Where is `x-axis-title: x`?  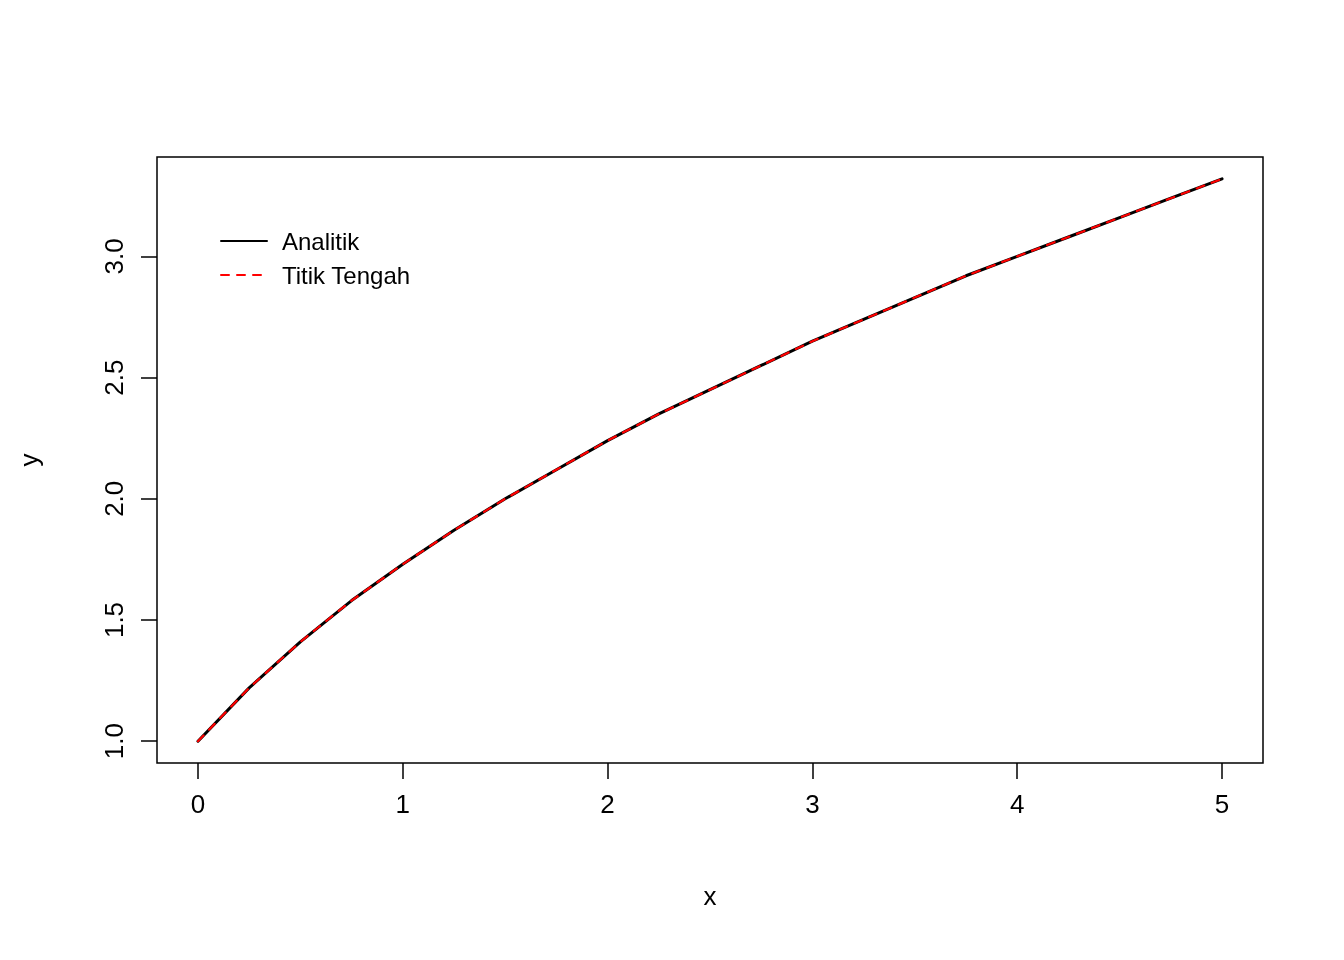
x-axis-title: x is located at coordinates (710, 896).